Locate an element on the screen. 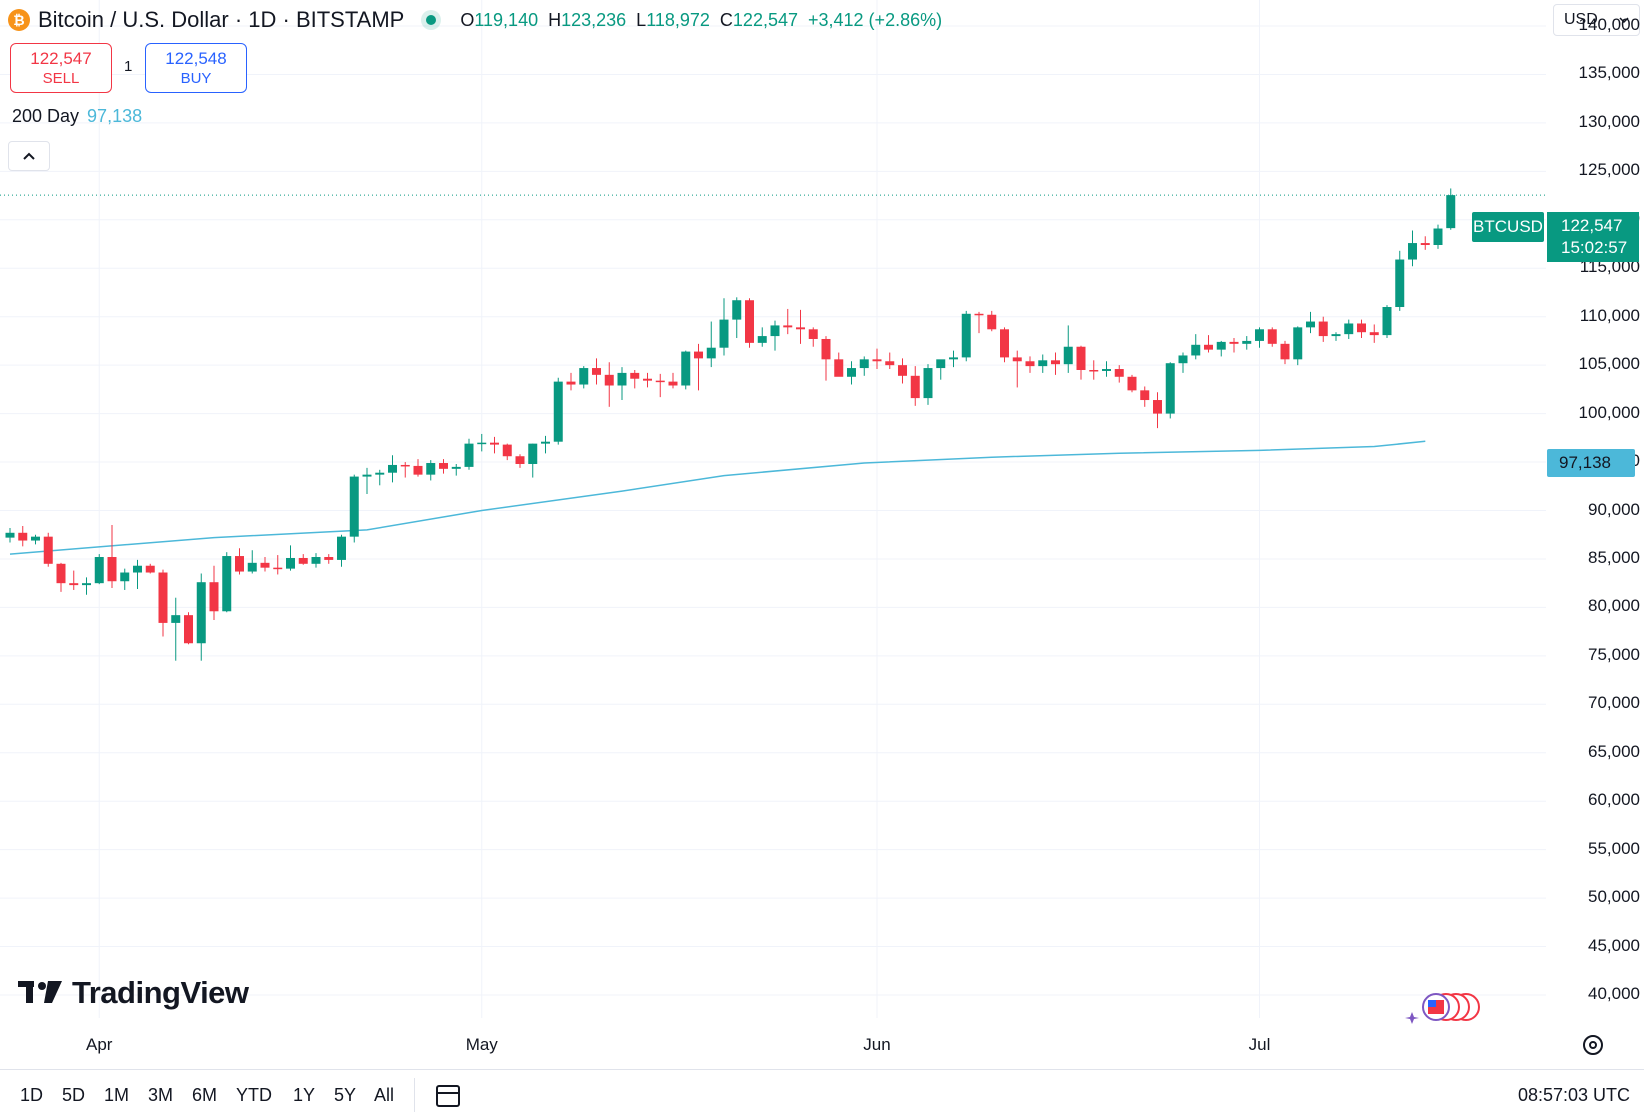  range-button-all: All is located at coordinates (384, 1095).